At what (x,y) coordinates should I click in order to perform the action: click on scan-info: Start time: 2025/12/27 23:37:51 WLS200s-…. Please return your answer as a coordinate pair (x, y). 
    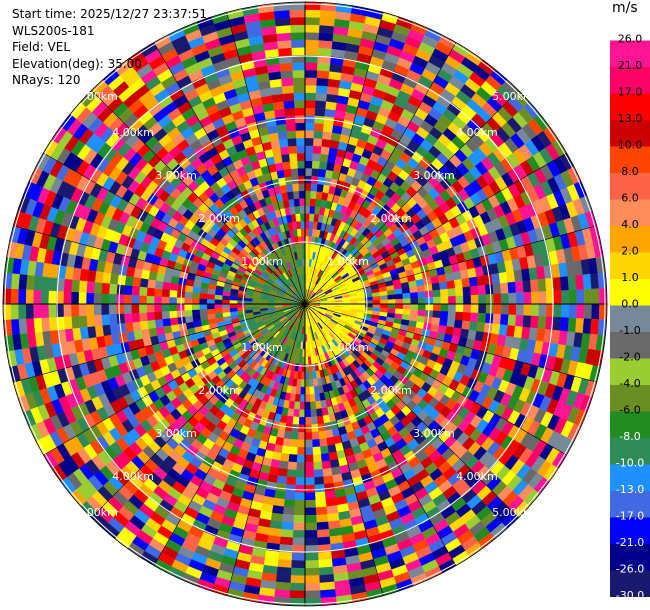
    Looking at the image, I should click on (109, 47).